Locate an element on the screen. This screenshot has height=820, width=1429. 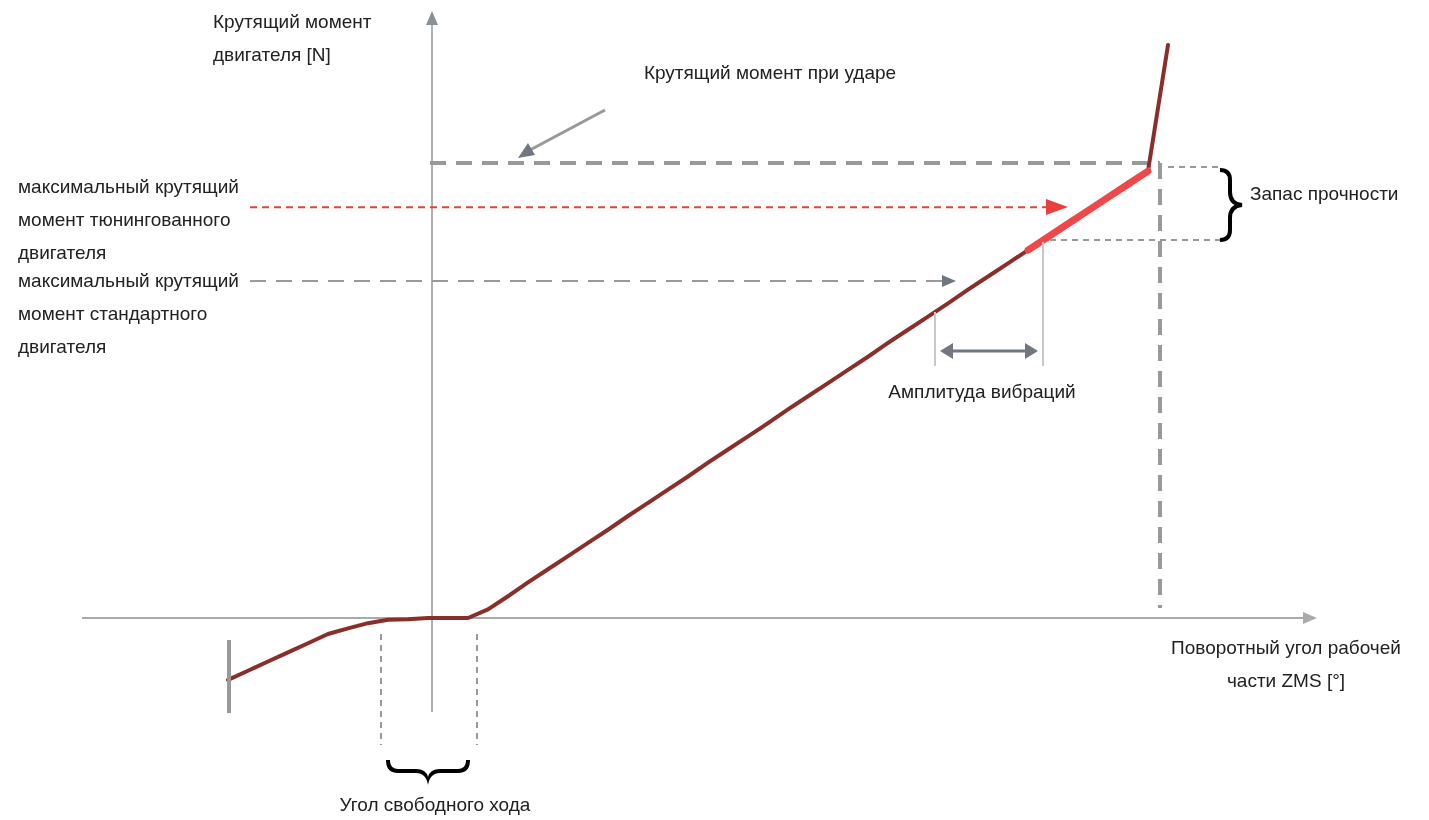
annotation: Крутящий момент при ударе is located at coordinates (770, 72).